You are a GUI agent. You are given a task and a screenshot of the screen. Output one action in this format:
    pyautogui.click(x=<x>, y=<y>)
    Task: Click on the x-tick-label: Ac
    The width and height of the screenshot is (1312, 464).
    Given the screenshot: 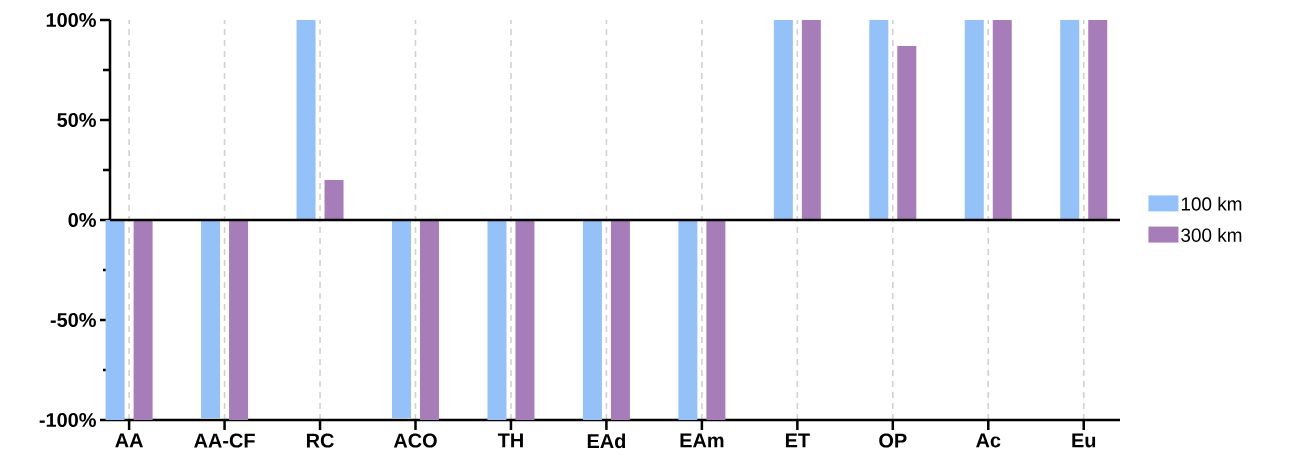 What is the action you would take?
    pyautogui.click(x=988, y=440)
    